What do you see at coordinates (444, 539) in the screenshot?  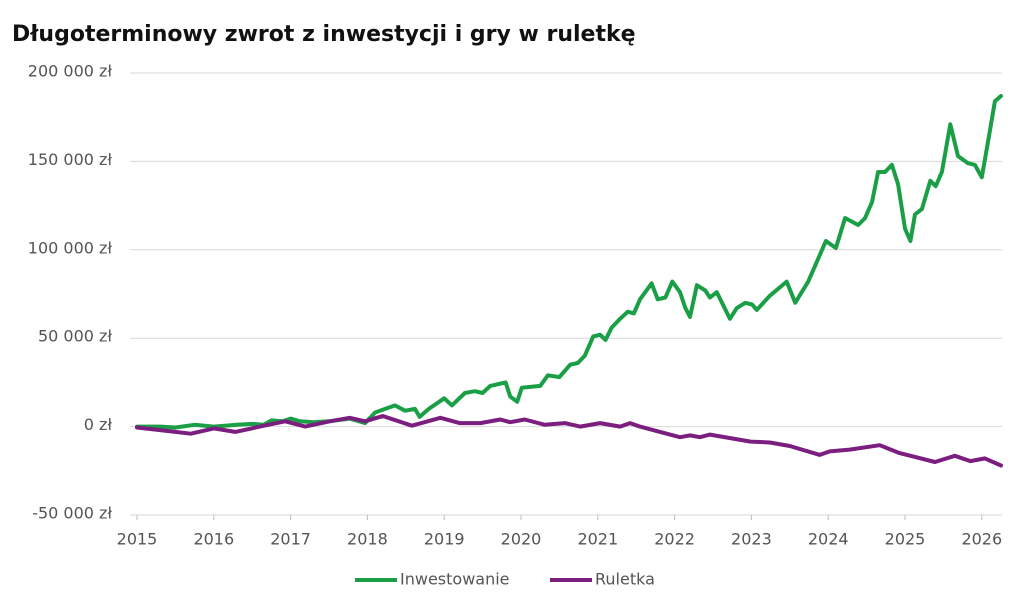 I see `x-tick-label: 2019` at bounding box center [444, 539].